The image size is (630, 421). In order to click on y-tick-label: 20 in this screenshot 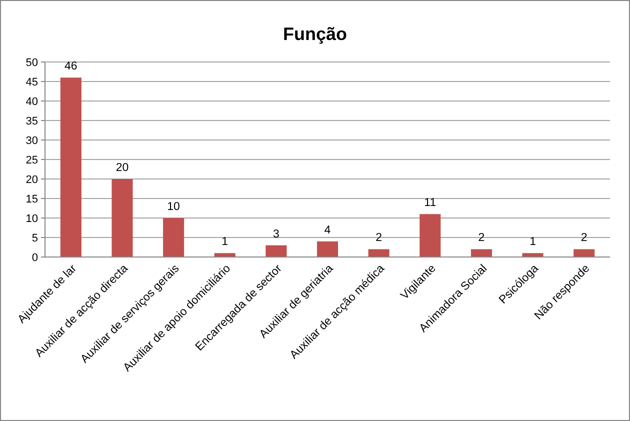, I will do `click(32, 180)`.